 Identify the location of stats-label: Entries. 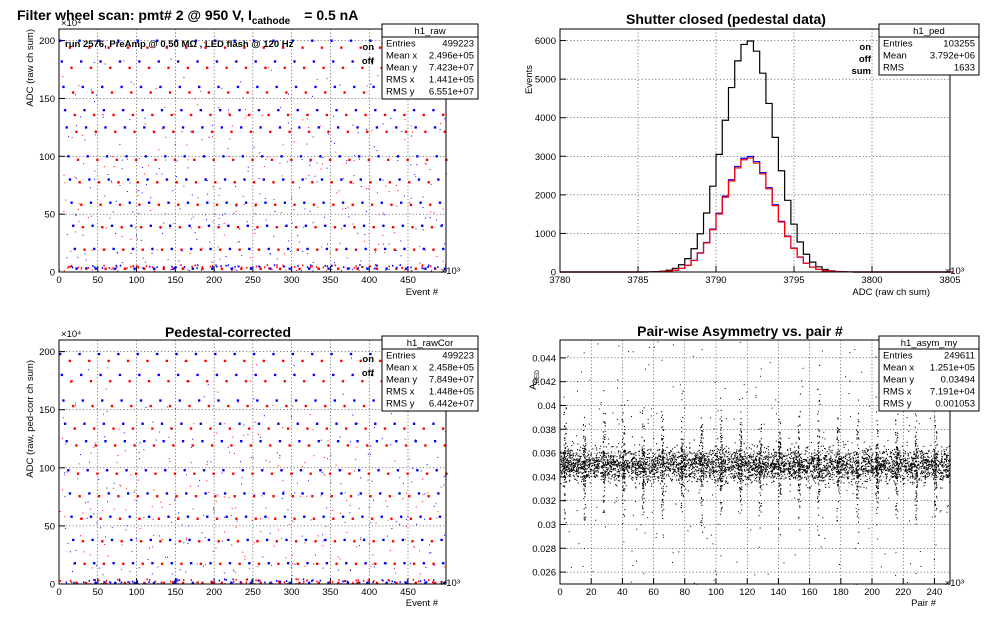
(898, 44).